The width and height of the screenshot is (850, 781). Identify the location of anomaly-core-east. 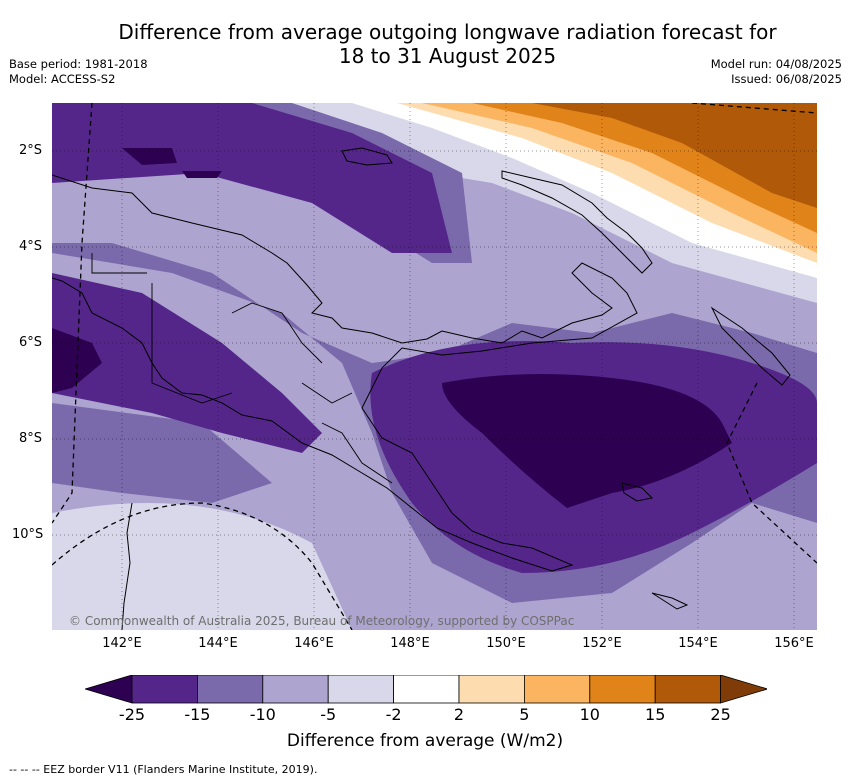
(587, 441).